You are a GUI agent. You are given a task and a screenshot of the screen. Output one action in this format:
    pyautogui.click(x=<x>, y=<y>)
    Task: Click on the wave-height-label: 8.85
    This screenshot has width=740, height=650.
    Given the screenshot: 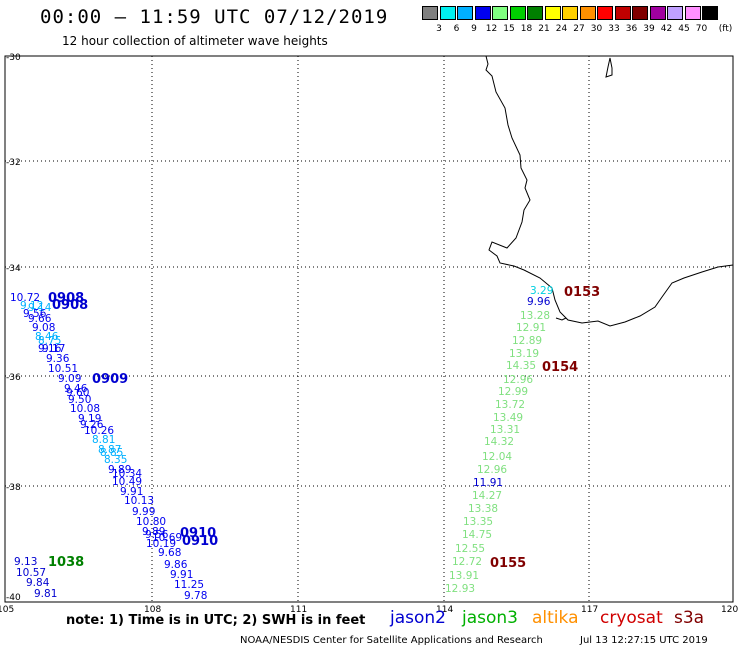 What is the action you would take?
    pyautogui.click(x=112, y=453)
    